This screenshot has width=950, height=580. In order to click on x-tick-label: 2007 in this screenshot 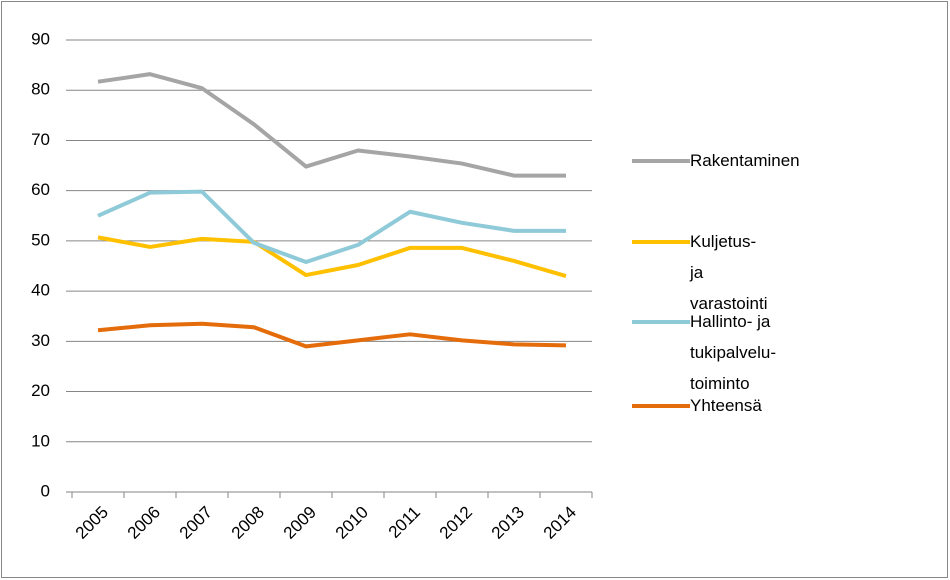, I will do `click(196, 523)`.